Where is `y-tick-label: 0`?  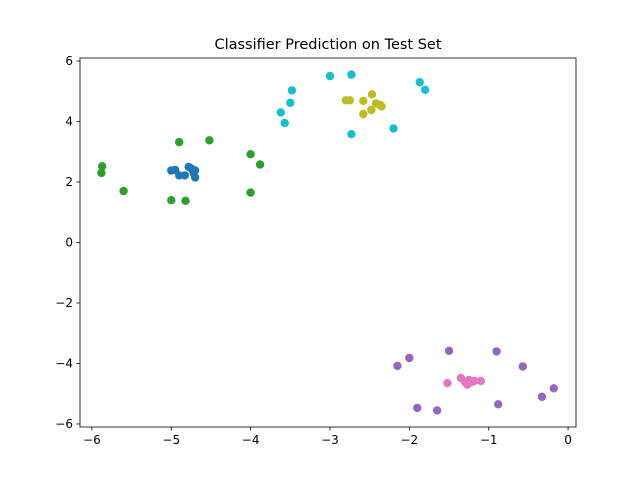
y-tick-label: 0 is located at coordinates (69, 243).